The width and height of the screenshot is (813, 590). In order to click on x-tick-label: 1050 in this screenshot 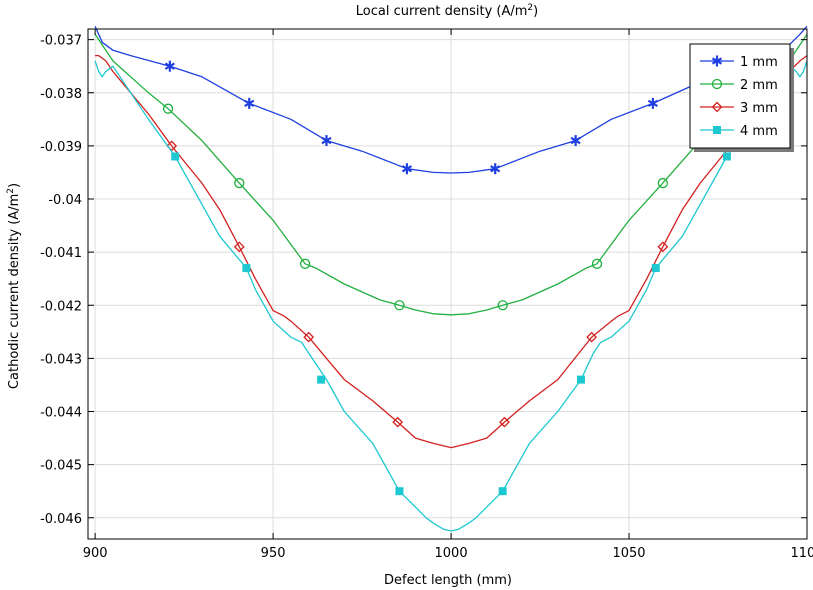, I will do `click(628, 553)`.